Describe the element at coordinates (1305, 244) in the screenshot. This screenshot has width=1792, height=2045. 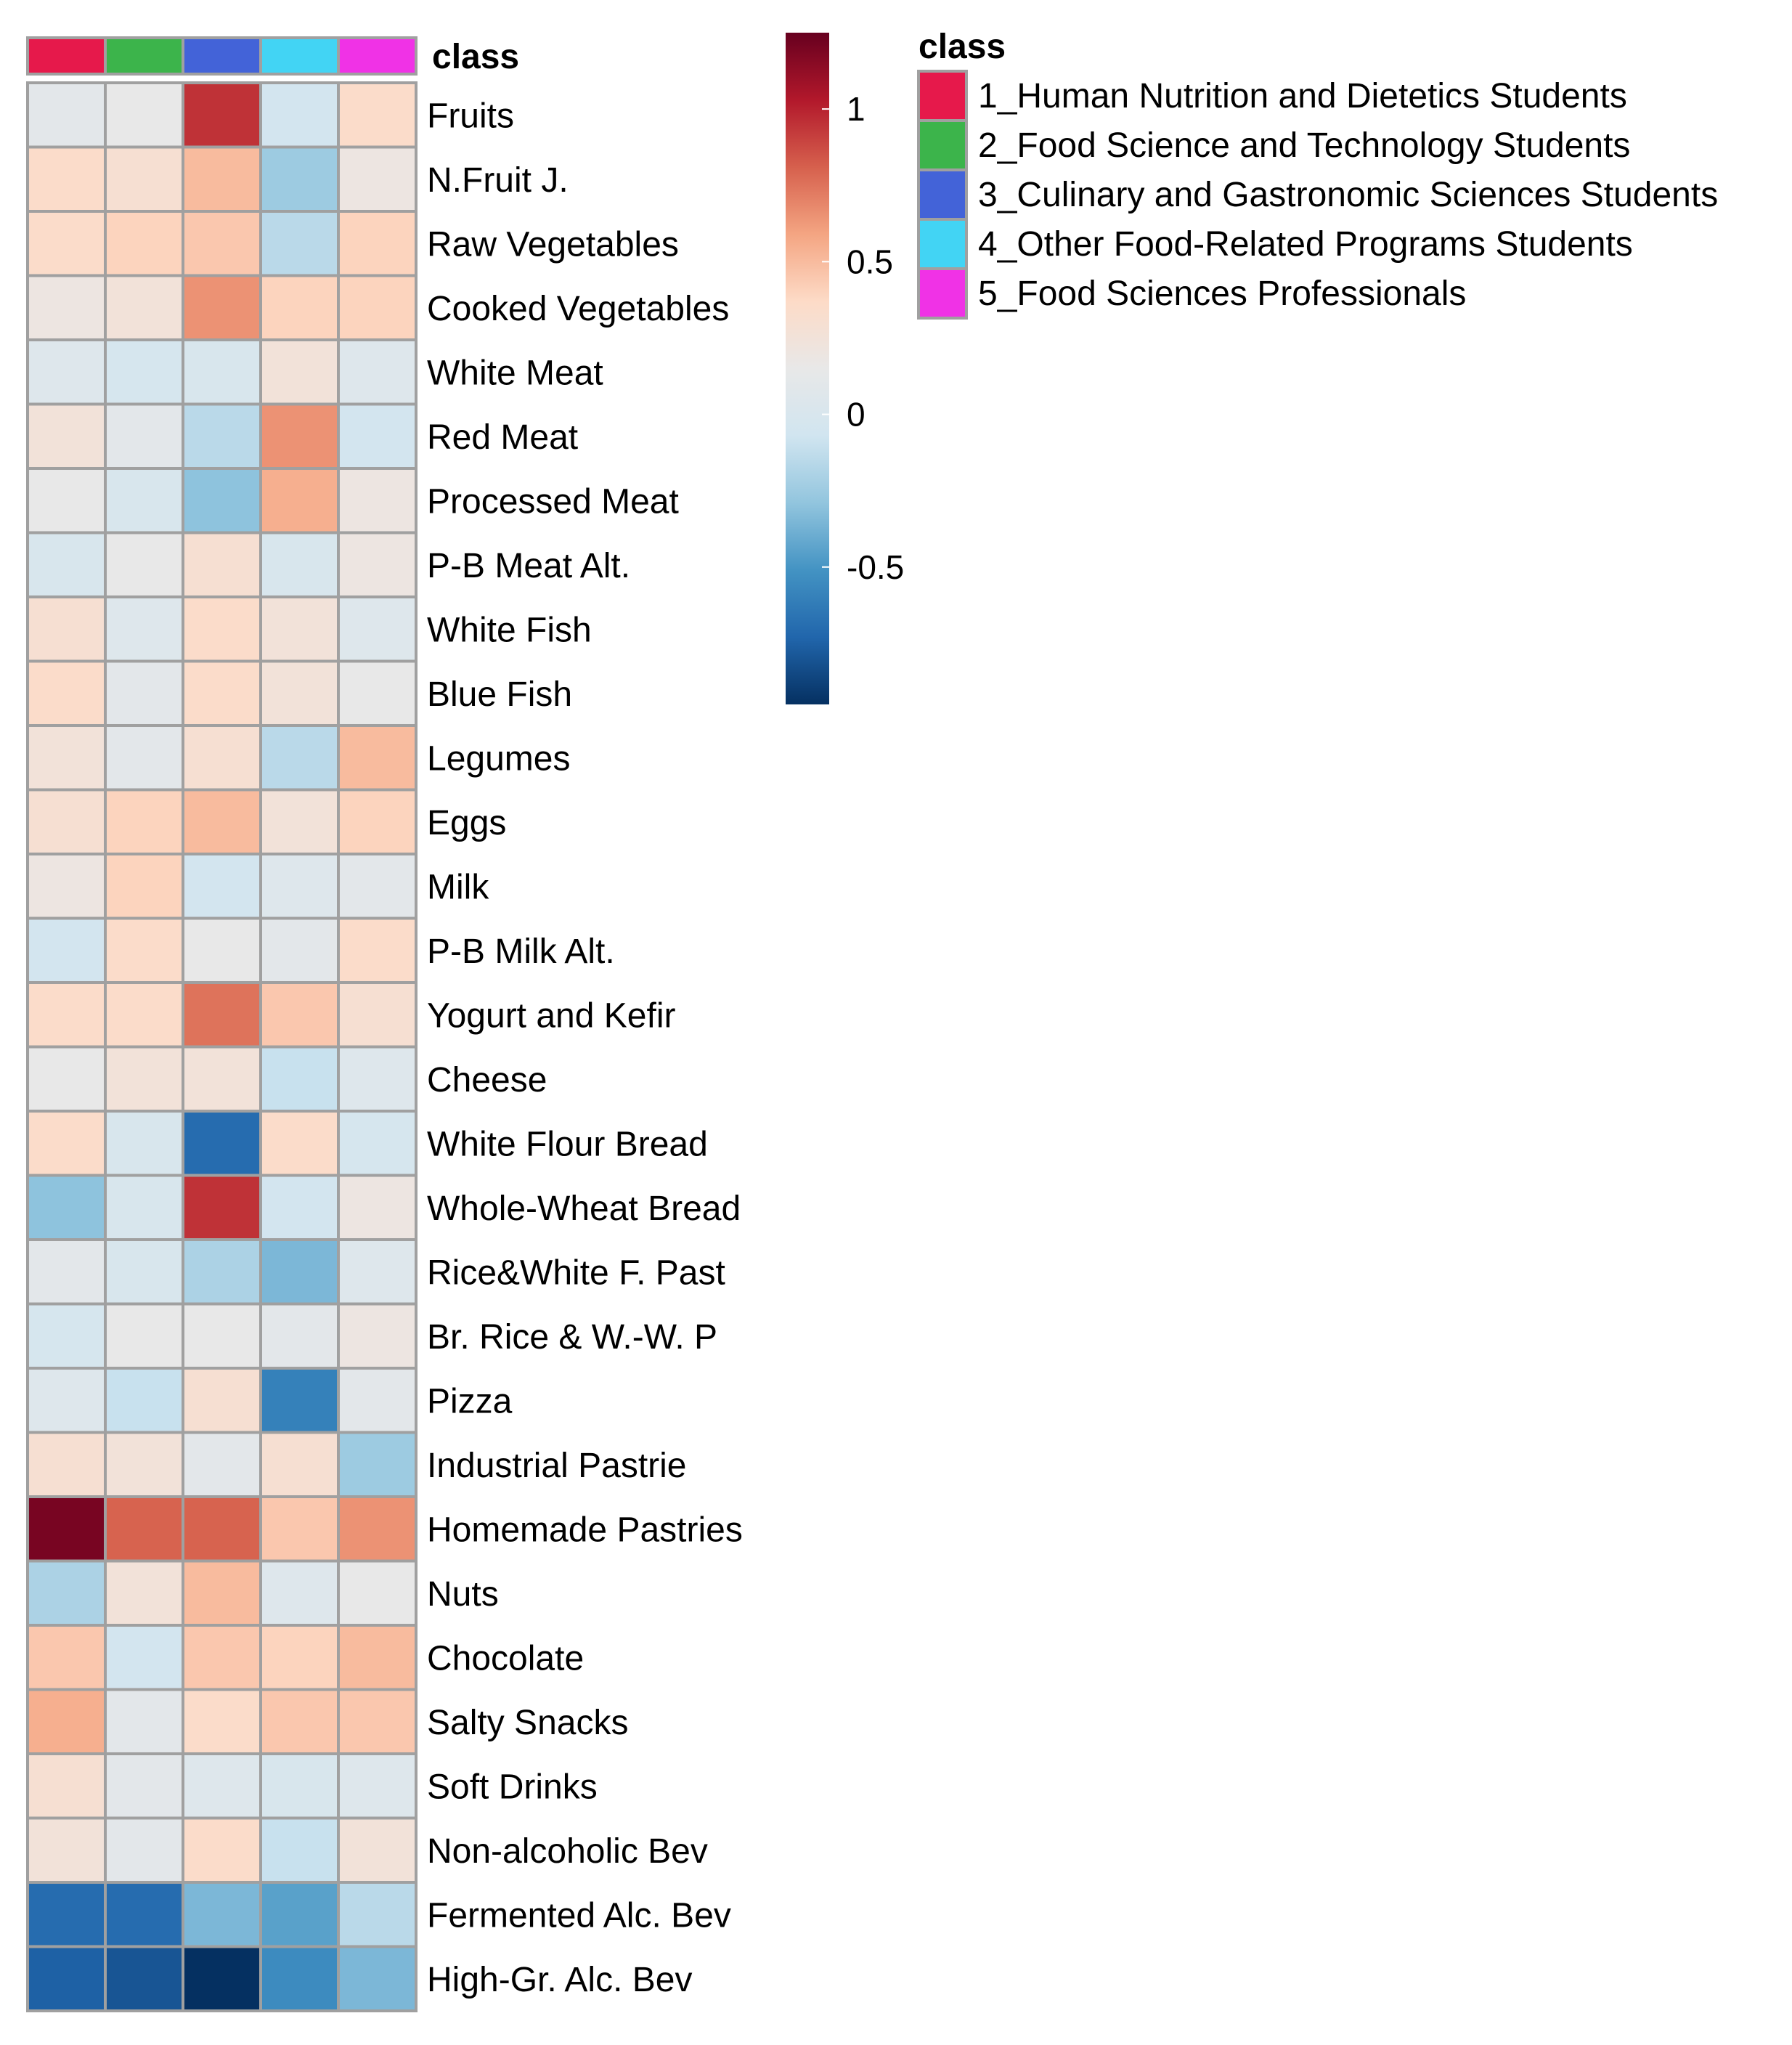
I see `legend-label-4: 4_Other Food-Related Programs Students` at that location.